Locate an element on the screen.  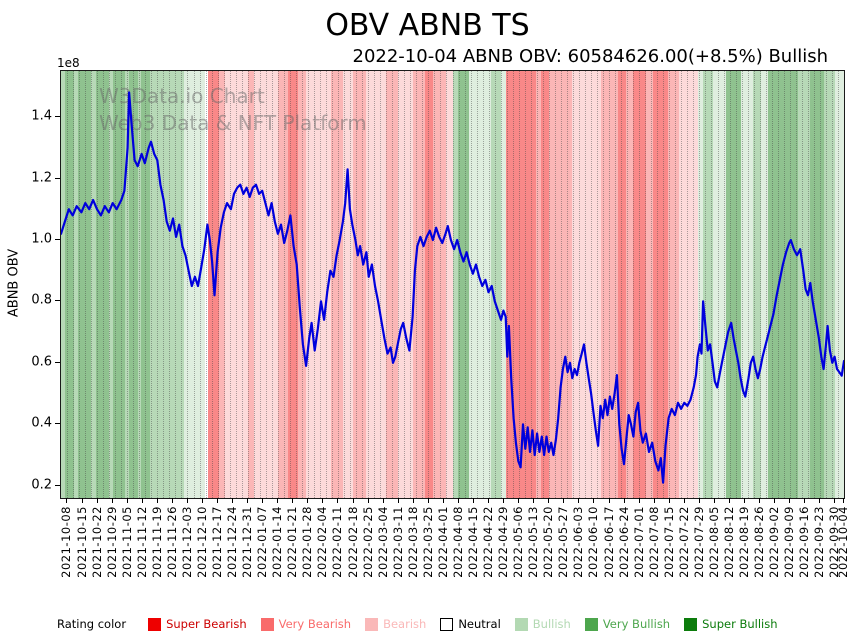
x-tick-label: 2022-09-23 is located at coordinates (819, 542).